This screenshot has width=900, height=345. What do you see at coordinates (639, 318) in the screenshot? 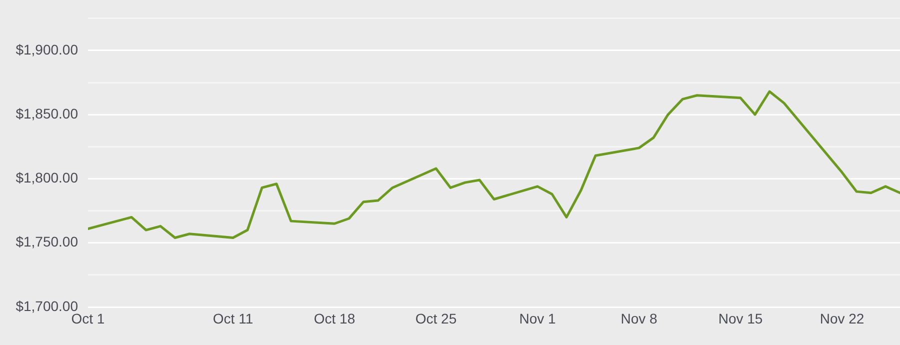
I see `x-tick-label: Nov 8` at bounding box center [639, 318].